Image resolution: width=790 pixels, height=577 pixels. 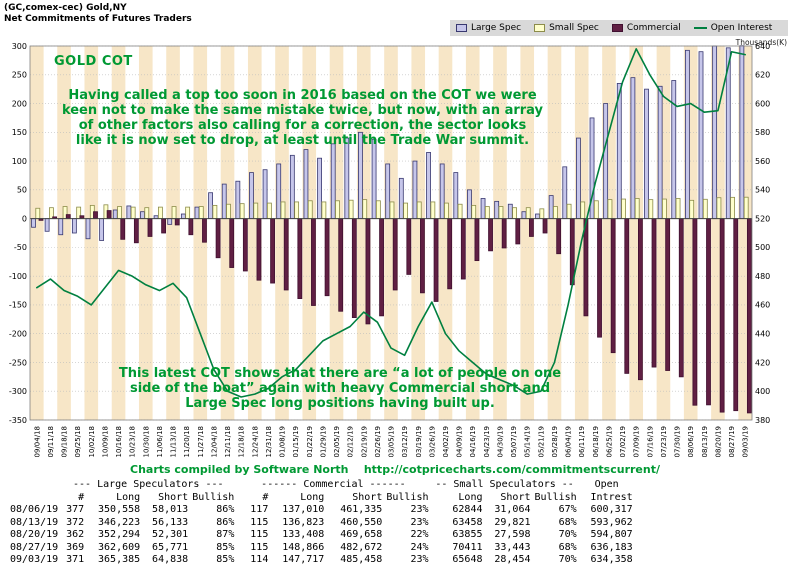 I want to click on x-axis-tick: 09/04/18, so click(x=37, y=441).